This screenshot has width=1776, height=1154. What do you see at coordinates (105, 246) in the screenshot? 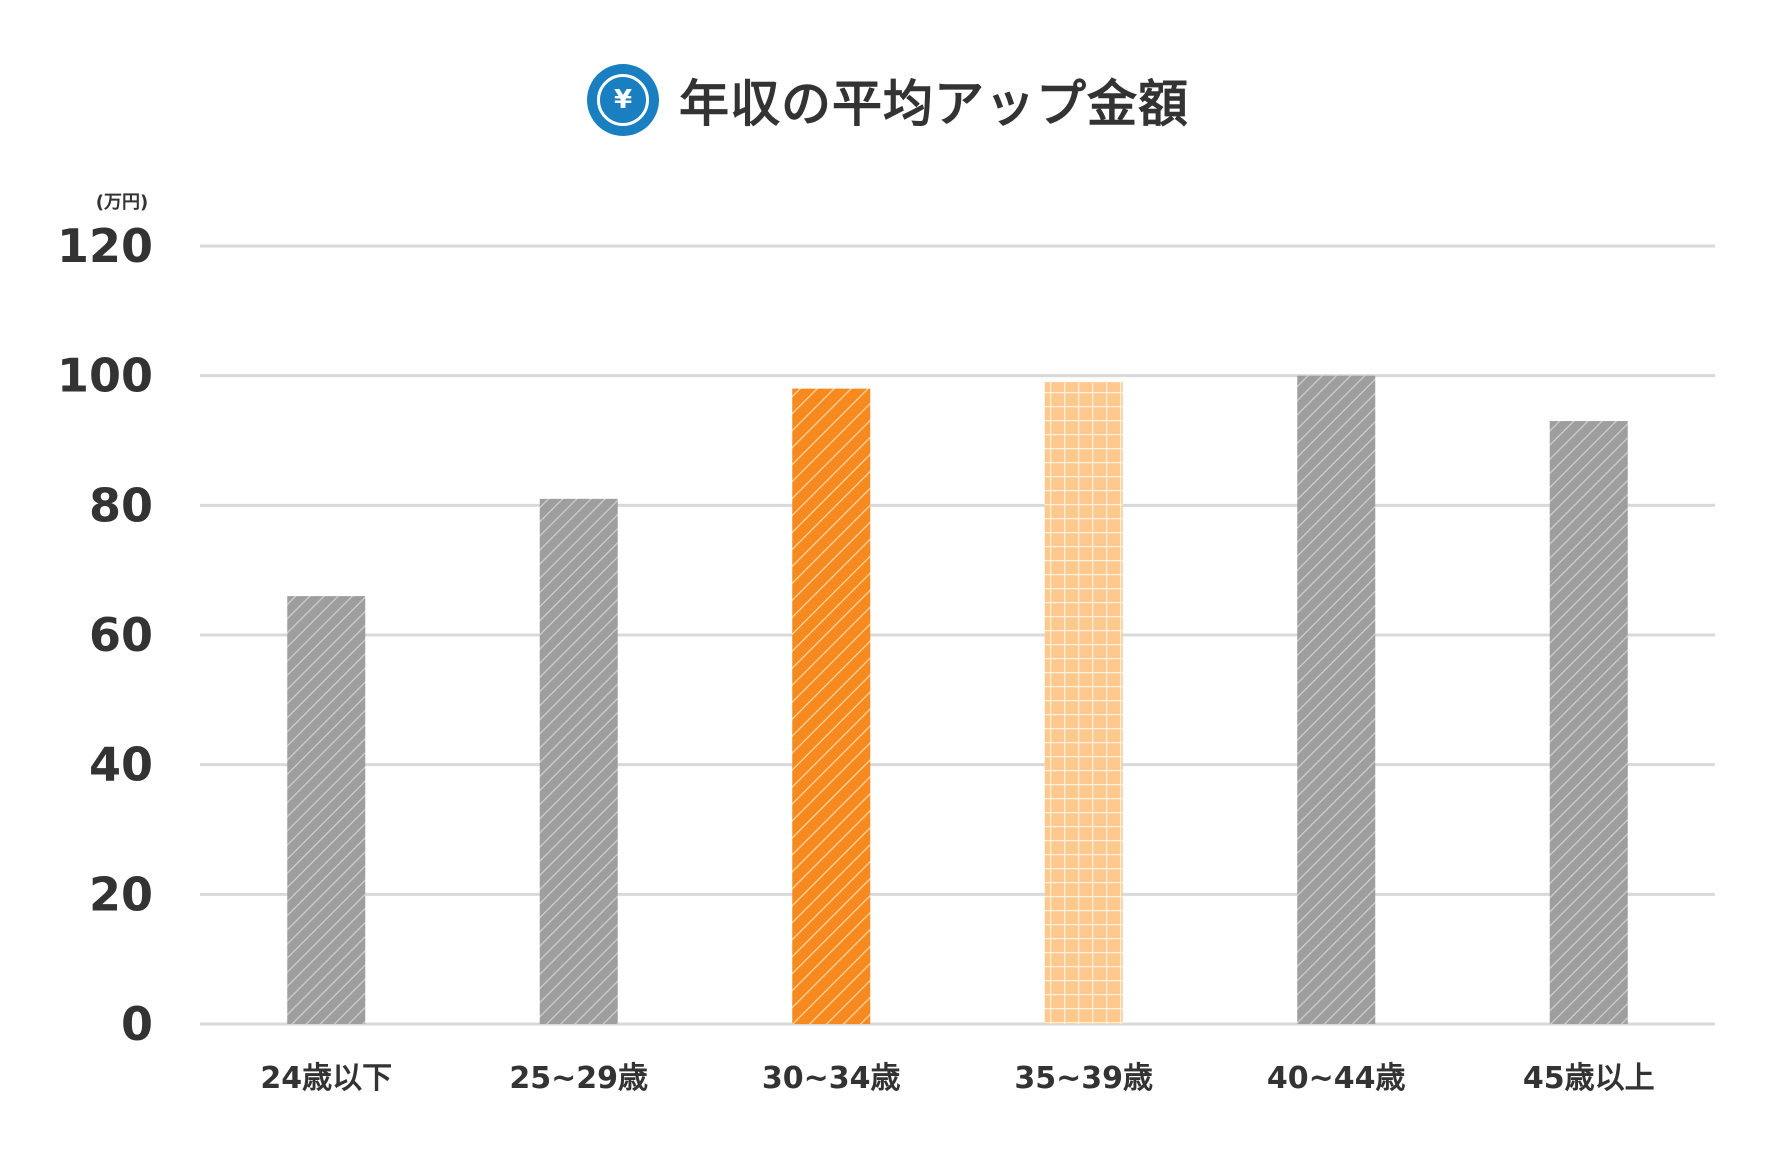
I see `y-tick-label: 120` at bounding box center [105, 246].